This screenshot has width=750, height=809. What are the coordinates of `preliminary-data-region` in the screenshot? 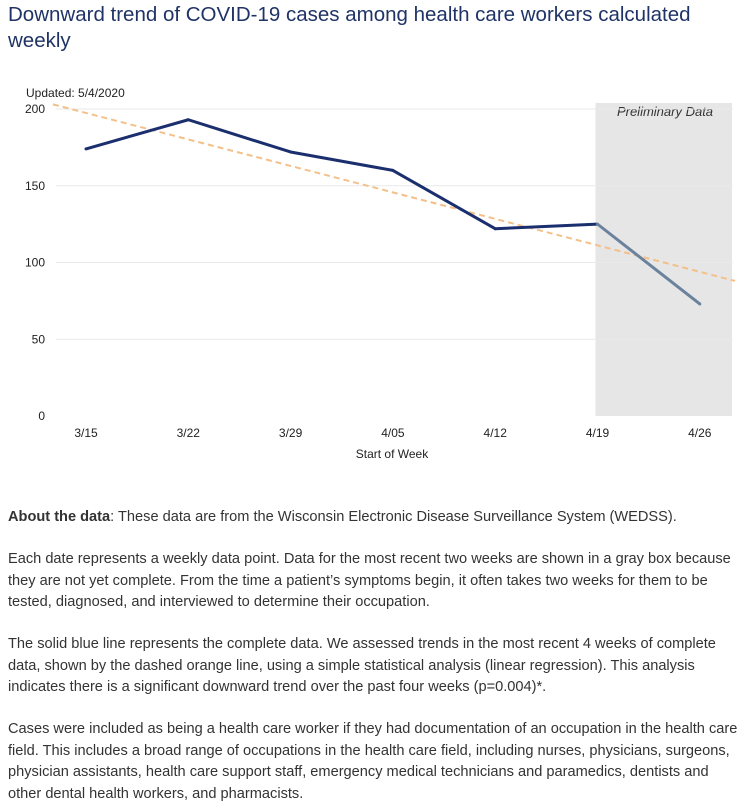 It's located at (663, 259).